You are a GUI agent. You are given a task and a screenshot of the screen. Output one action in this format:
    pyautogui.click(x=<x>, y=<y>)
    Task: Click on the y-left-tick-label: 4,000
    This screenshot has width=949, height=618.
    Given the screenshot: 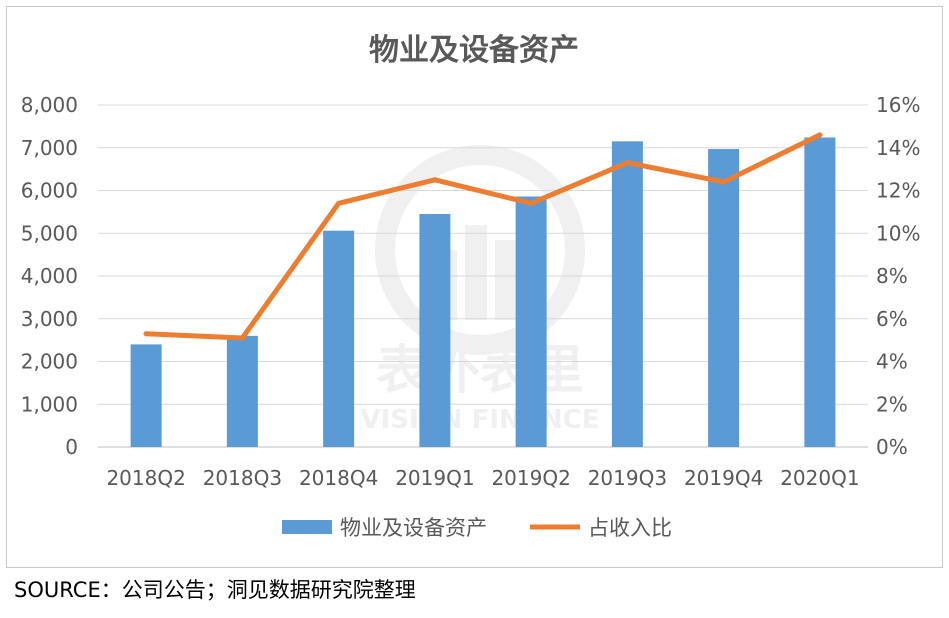 What is the action you would take?
    pyautogui.click(x=49, y=276)
    